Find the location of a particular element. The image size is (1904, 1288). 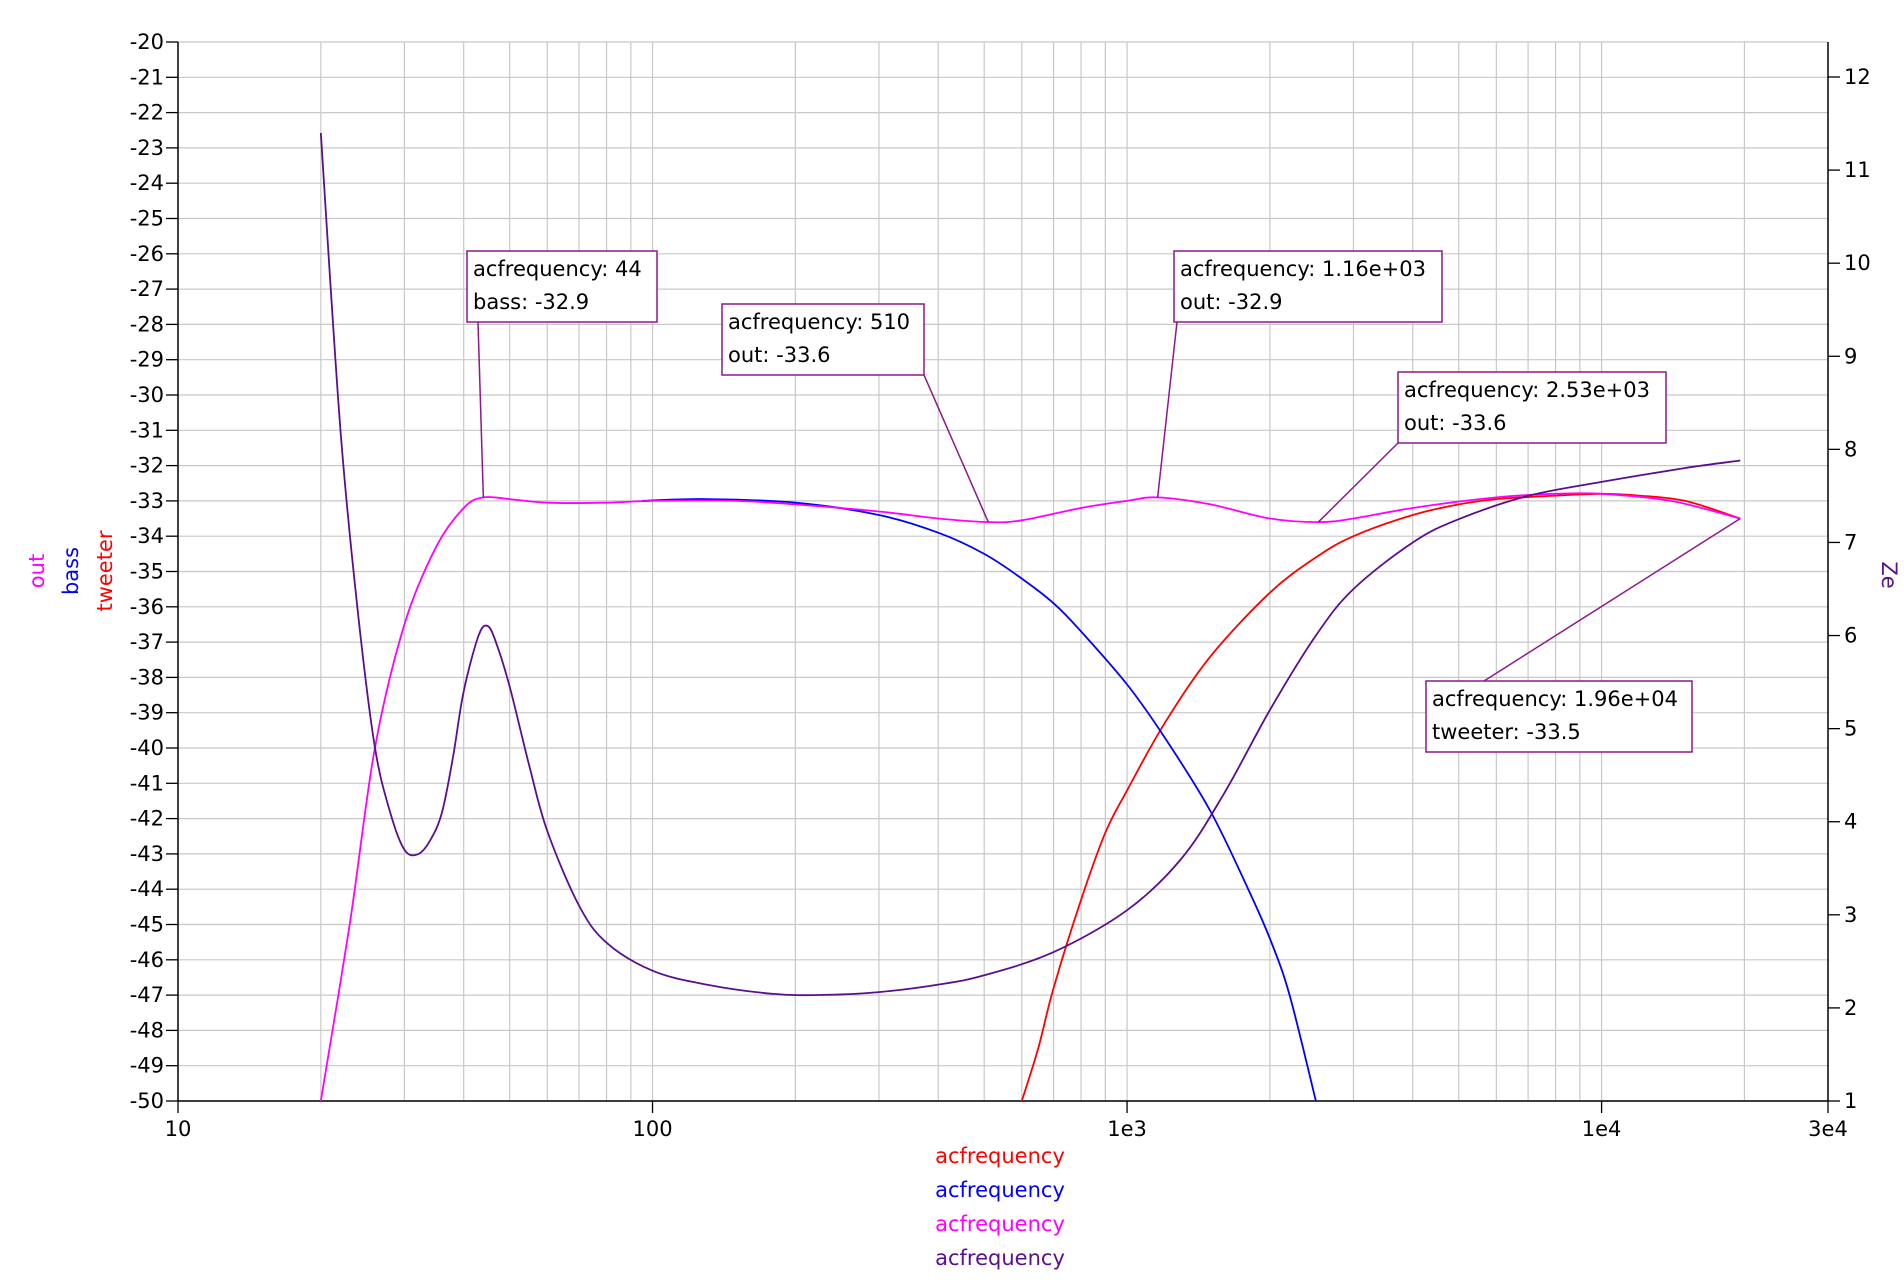

annotation-box: acfrequency: 2.53e+03 out: -33.6 is located at coordinates (1492, 447).